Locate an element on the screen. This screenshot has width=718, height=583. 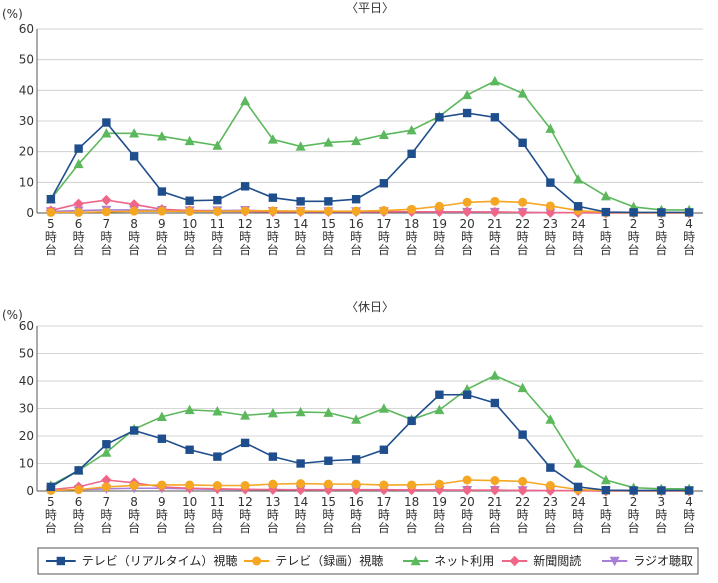
x-tick-label: 11 時台 is located at coordinates (217, 237).